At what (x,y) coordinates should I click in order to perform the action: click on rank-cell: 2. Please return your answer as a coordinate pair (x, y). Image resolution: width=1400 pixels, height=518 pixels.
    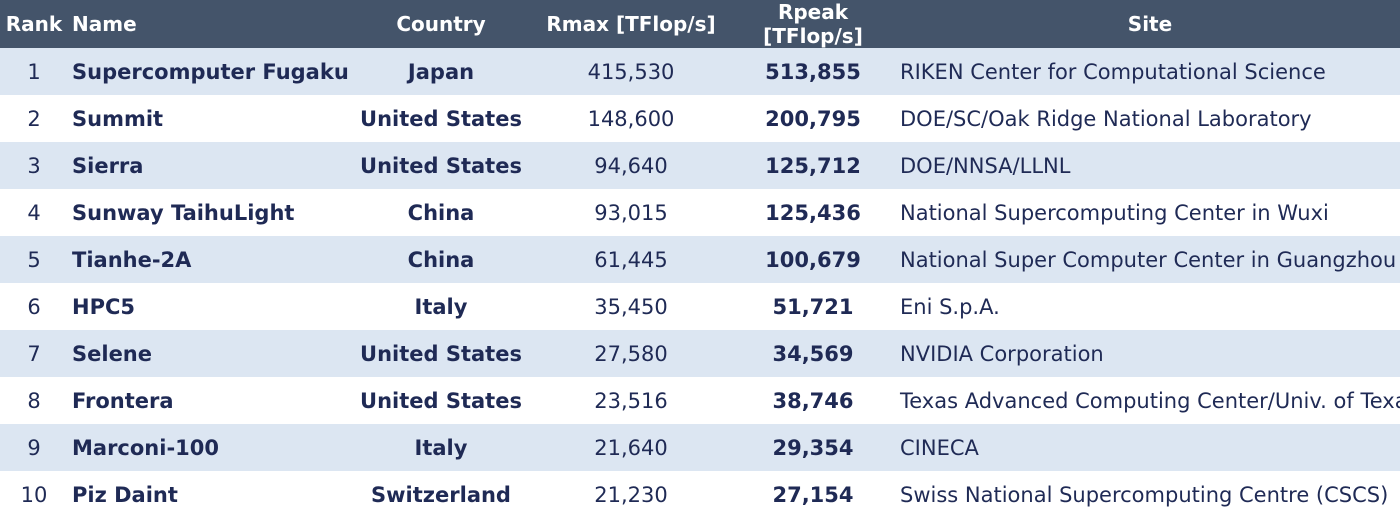
    Looking at the image, I should click on (34, 118).